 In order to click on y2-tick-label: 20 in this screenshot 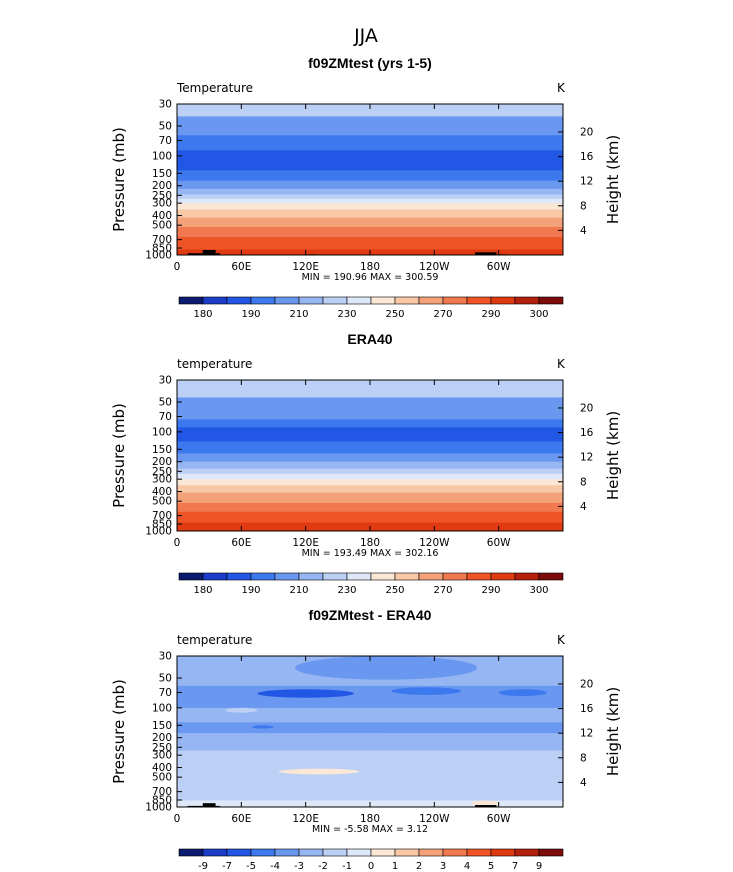, I will do `click(586, 132)`.